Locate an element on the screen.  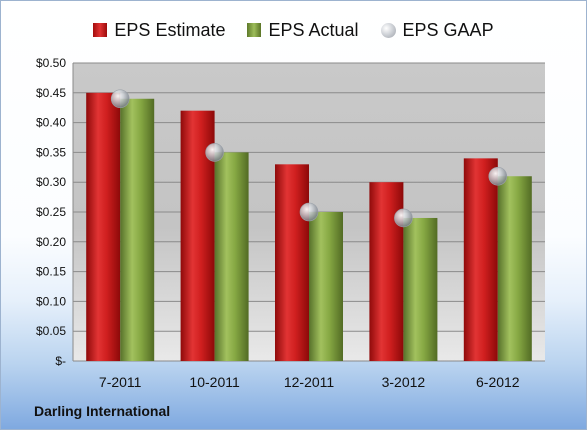
legend: EPS Estimate EPS Actual EPS GAAP is located at coordinates (293, 30).